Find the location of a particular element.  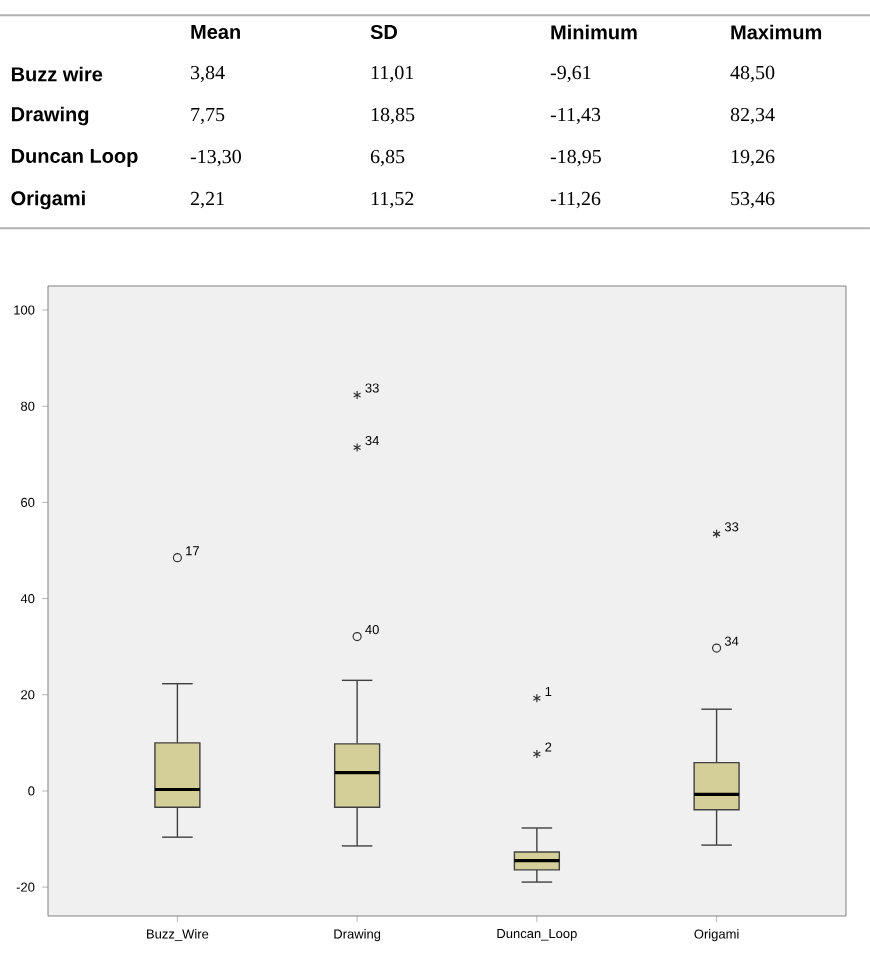

text: 53,46 is located at coordinates (753, 200).